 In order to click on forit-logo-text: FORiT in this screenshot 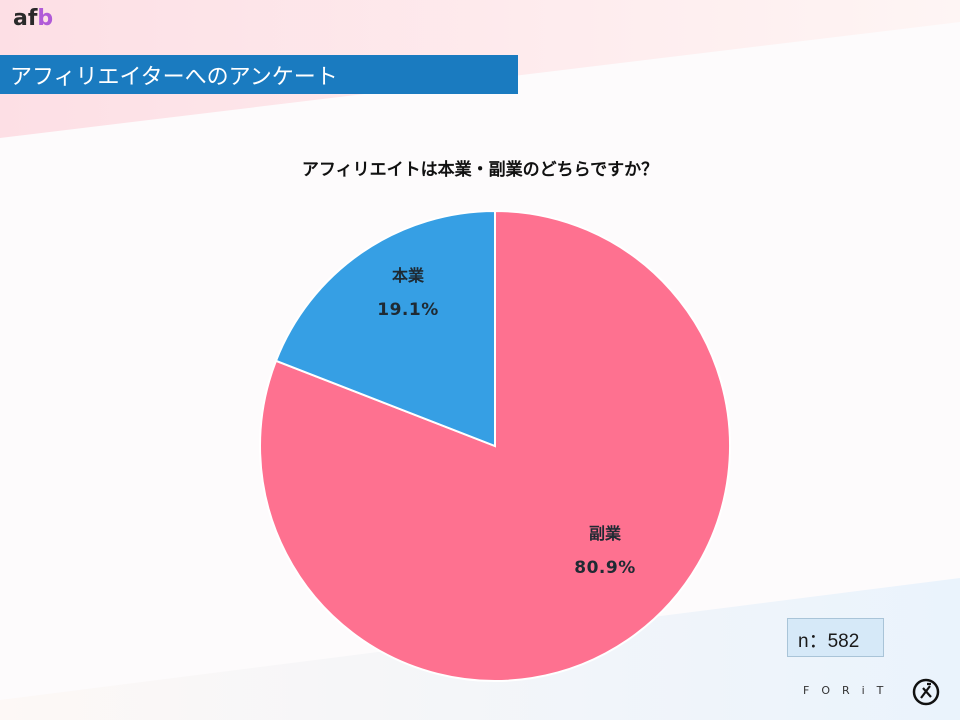, I will do `click(849, 690)`.